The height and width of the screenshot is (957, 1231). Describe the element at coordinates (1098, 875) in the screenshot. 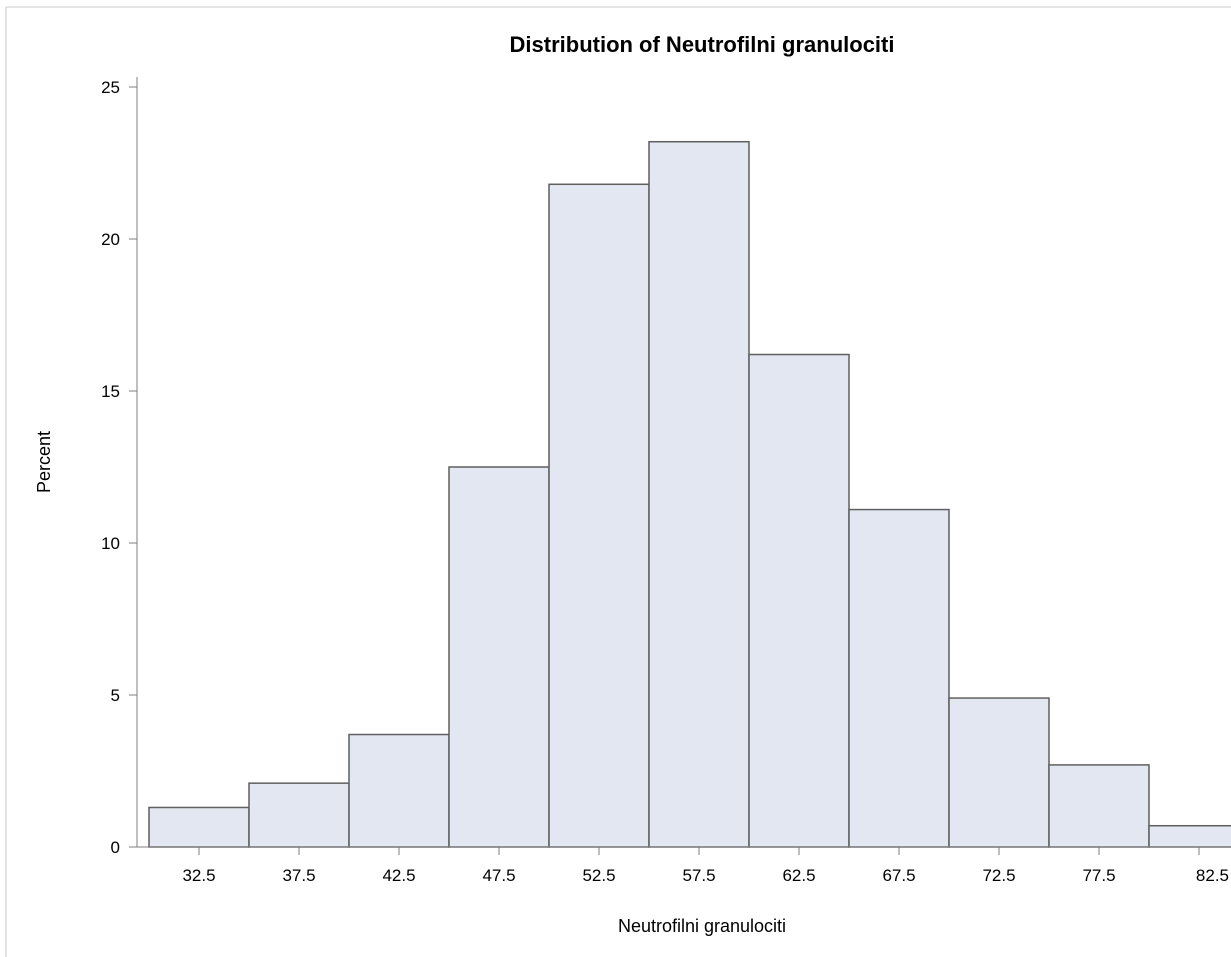

I see `x-tick-label: 77.5` at that location.